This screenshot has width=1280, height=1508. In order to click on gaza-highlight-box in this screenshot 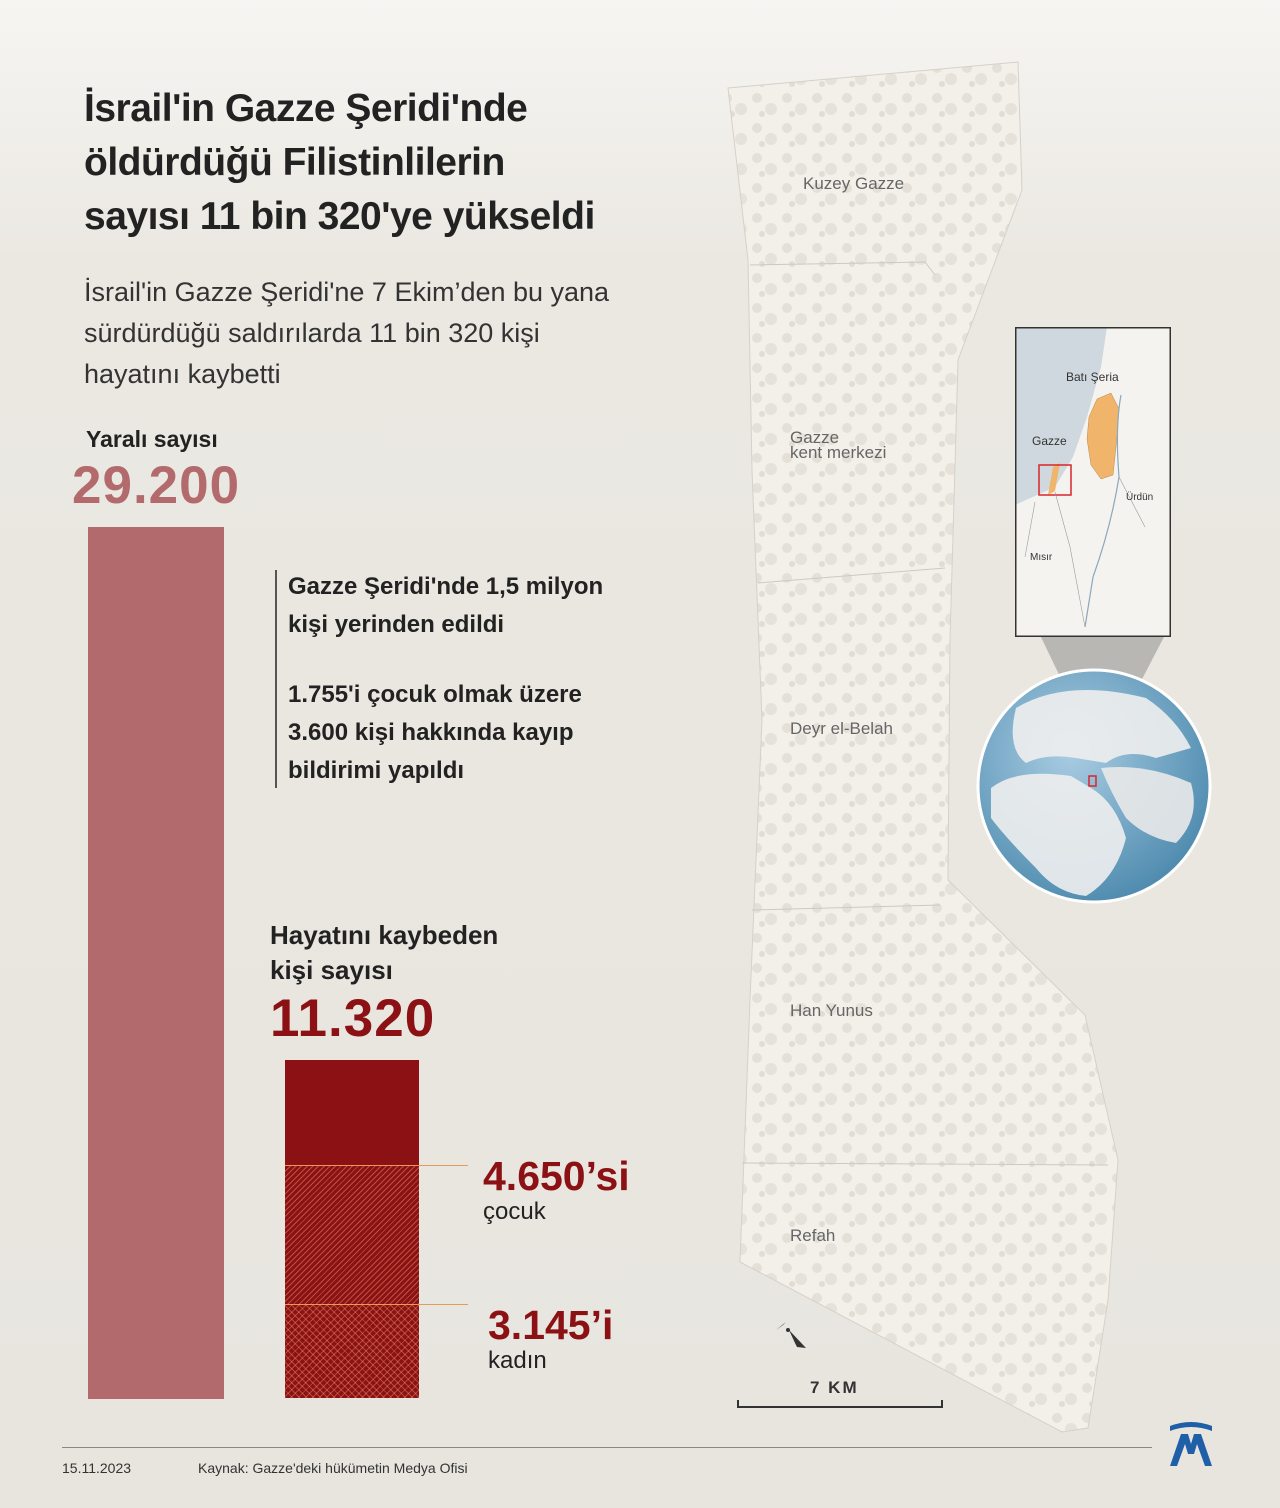, I will do `click(1055, 480)`.